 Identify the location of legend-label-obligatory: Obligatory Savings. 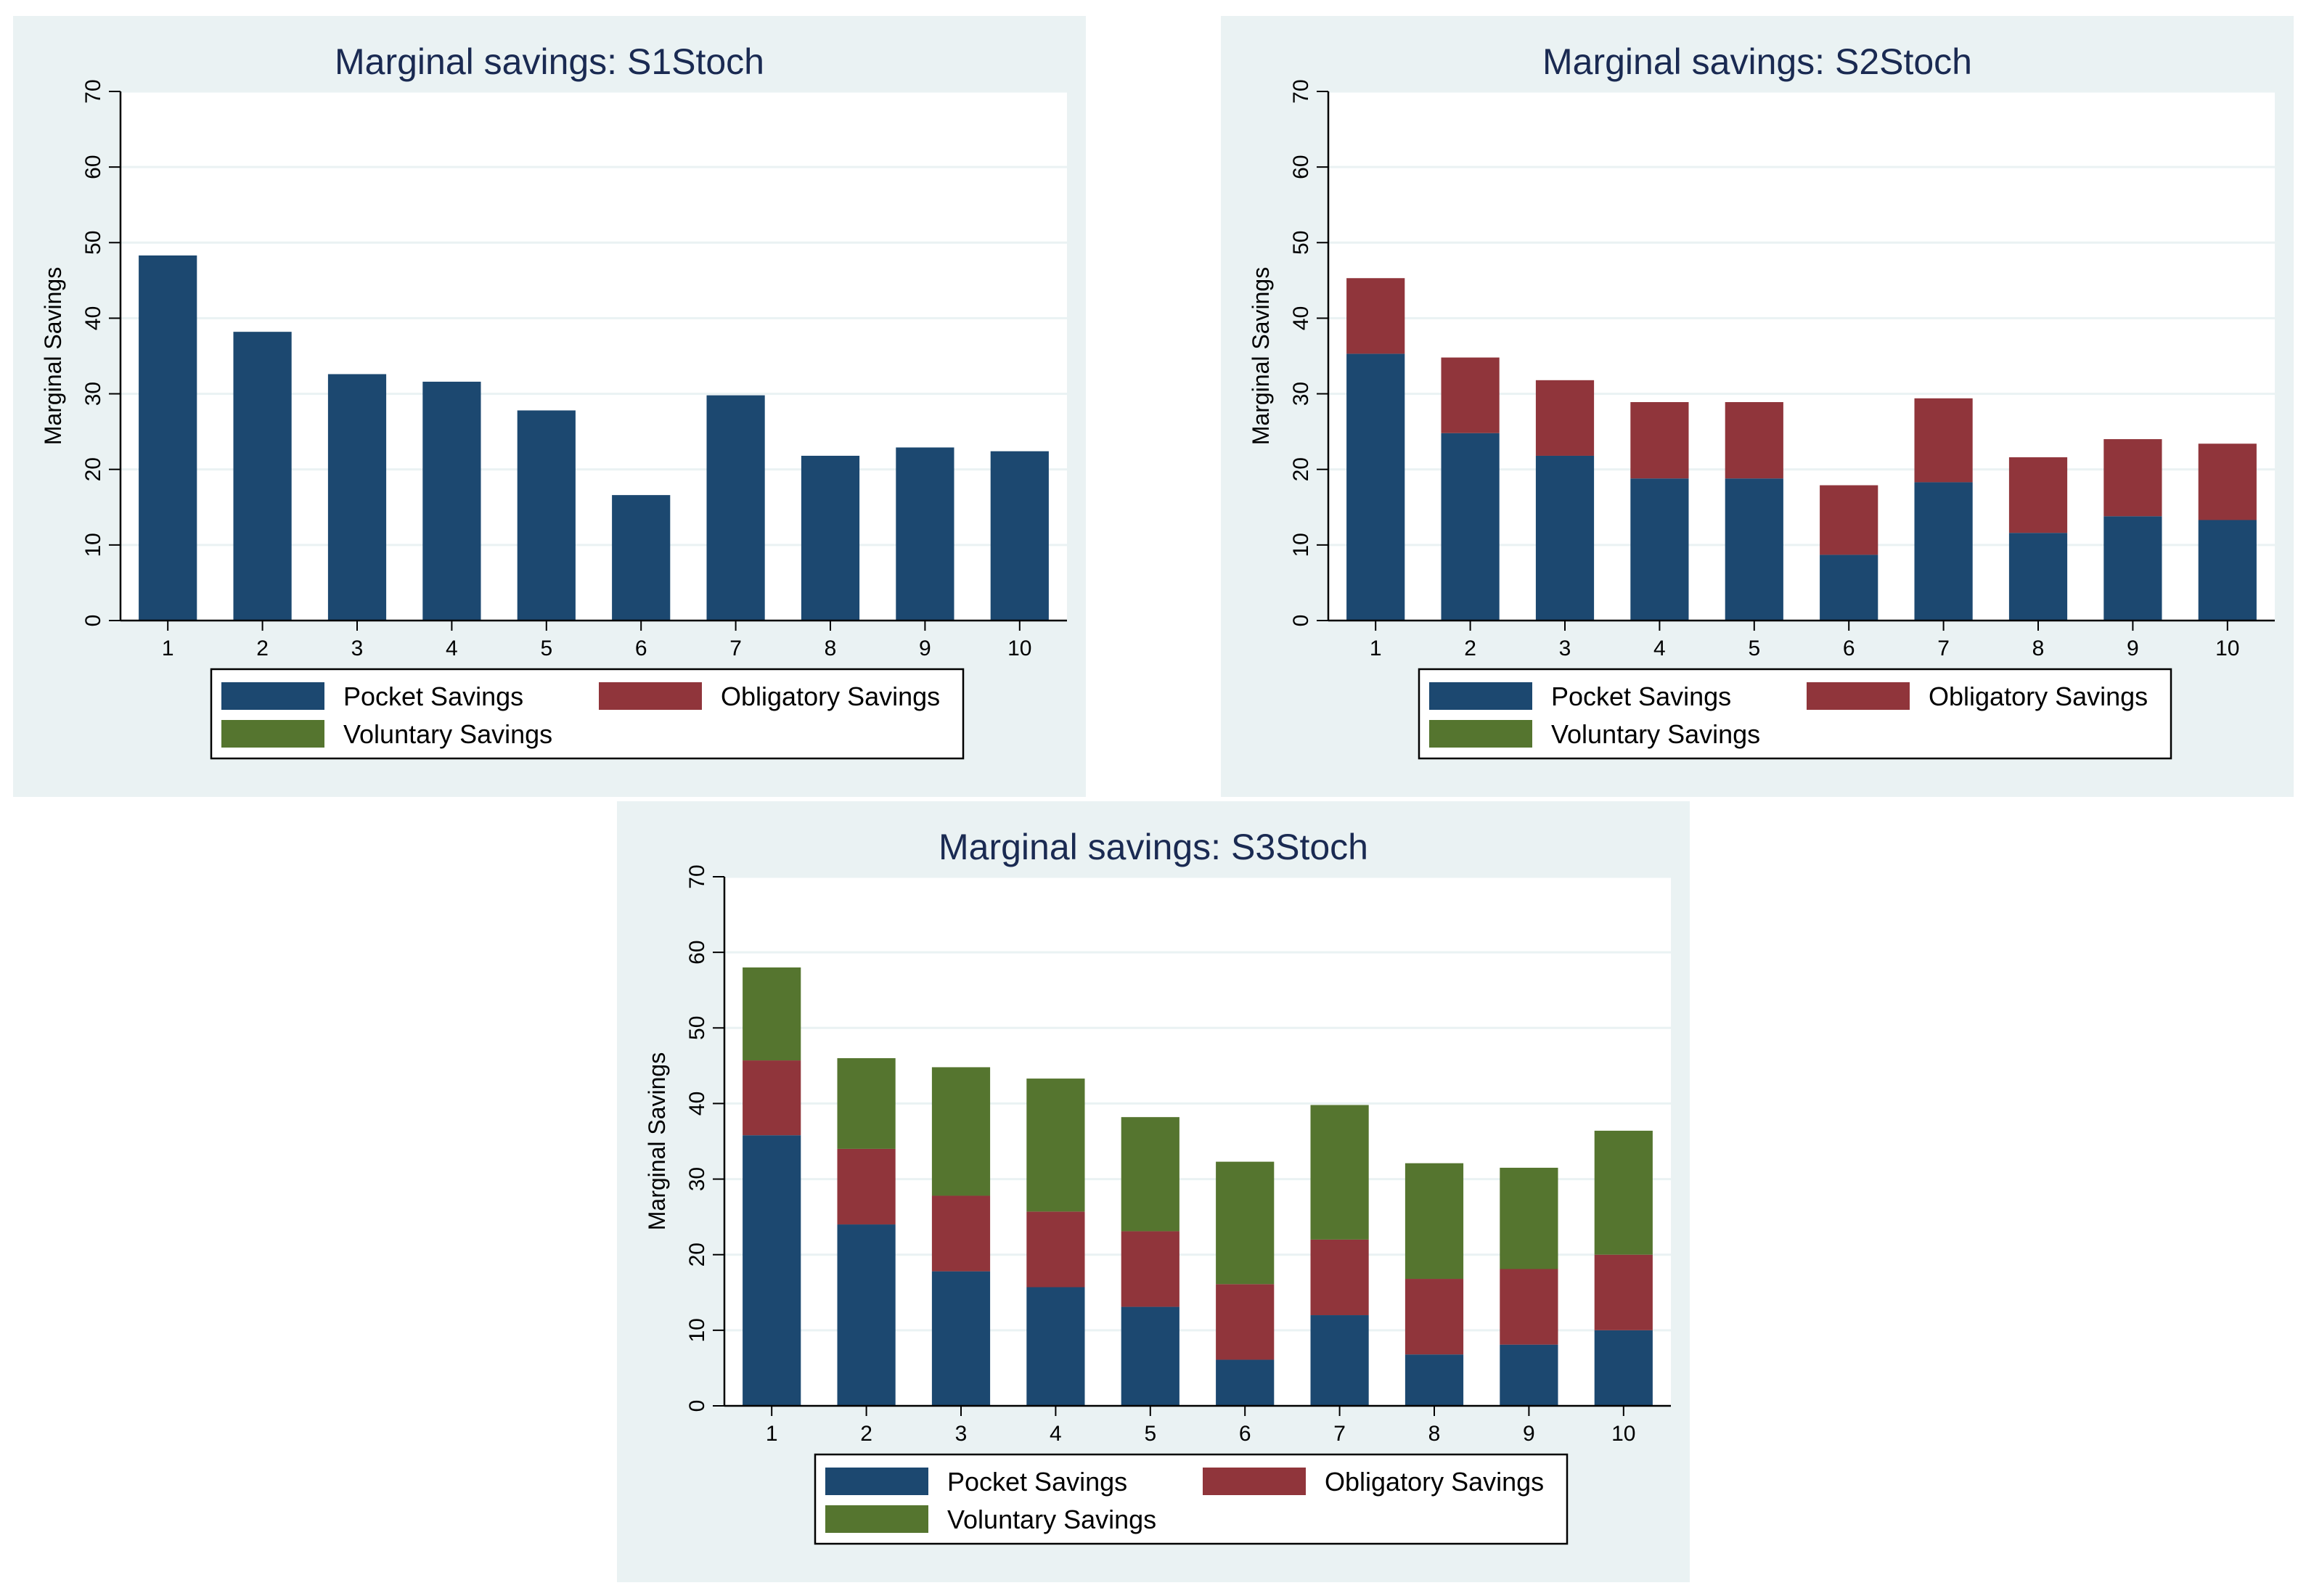
(1434, 1482).